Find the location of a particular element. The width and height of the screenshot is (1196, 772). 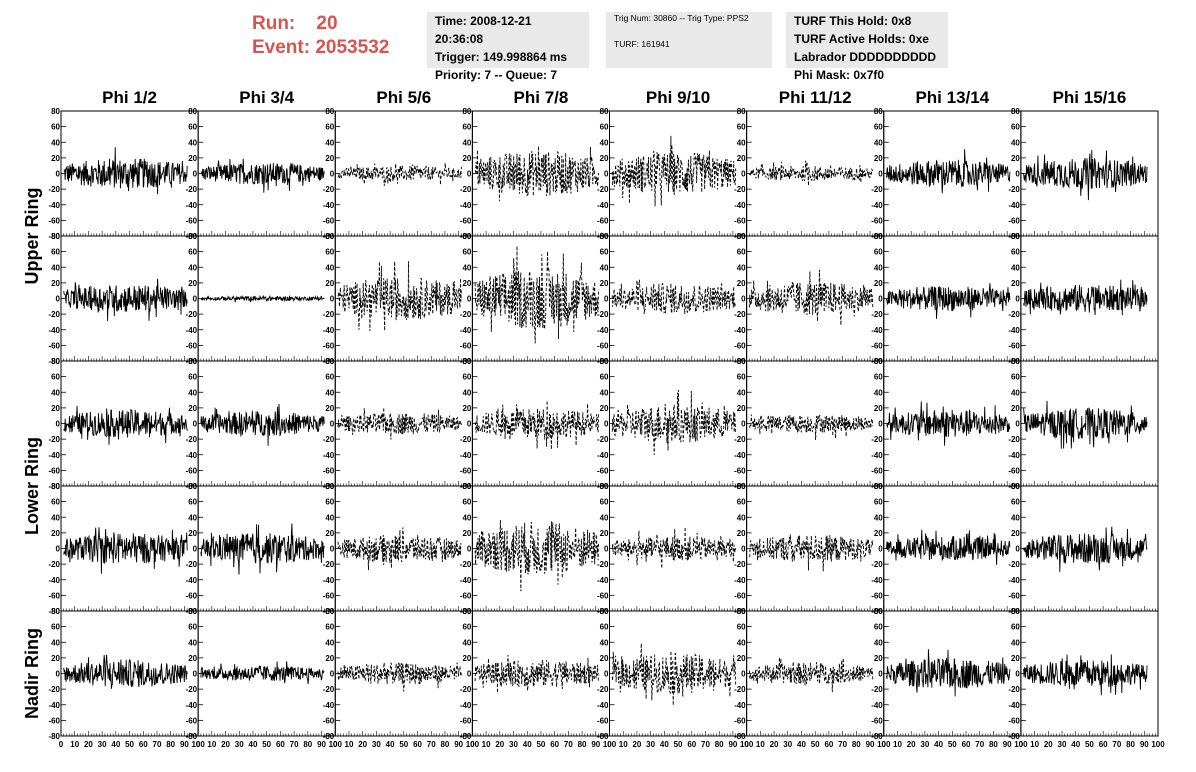

column-header: Phi 13/14 is located at coordinates (952, 97).